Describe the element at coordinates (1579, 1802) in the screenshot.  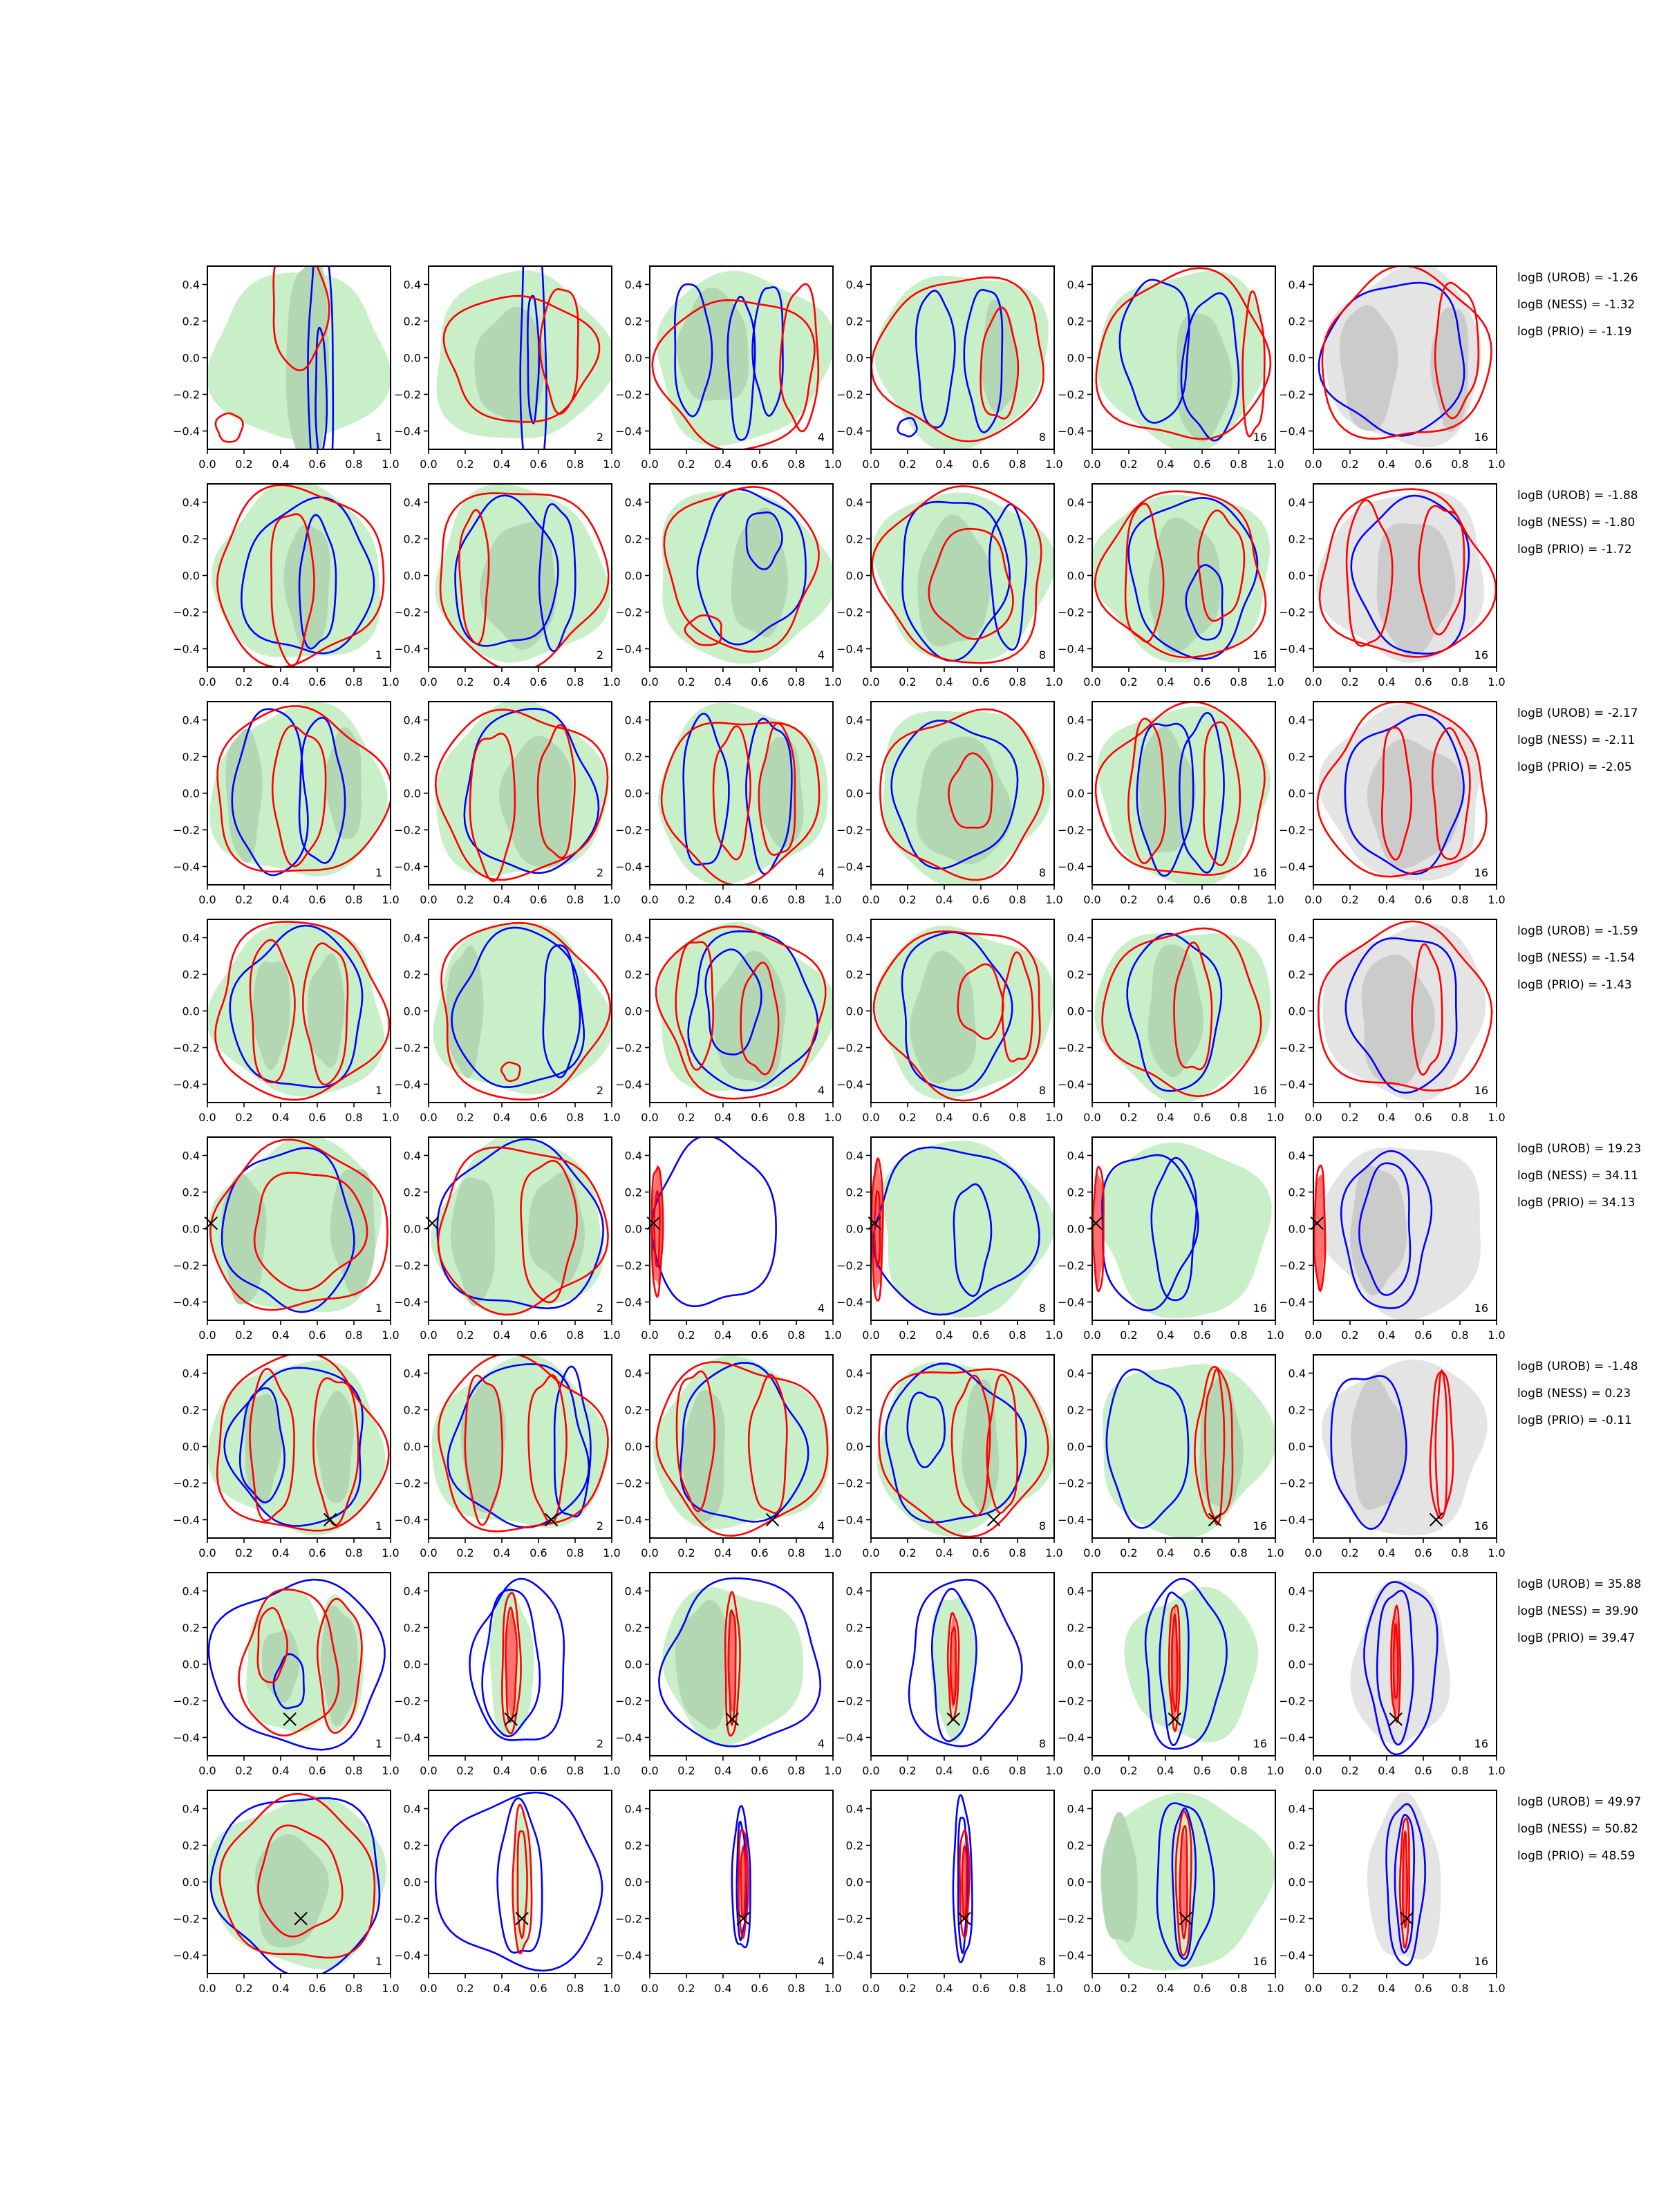
I see `logb-annotation: logB (UROB) = 49.97` at that location.